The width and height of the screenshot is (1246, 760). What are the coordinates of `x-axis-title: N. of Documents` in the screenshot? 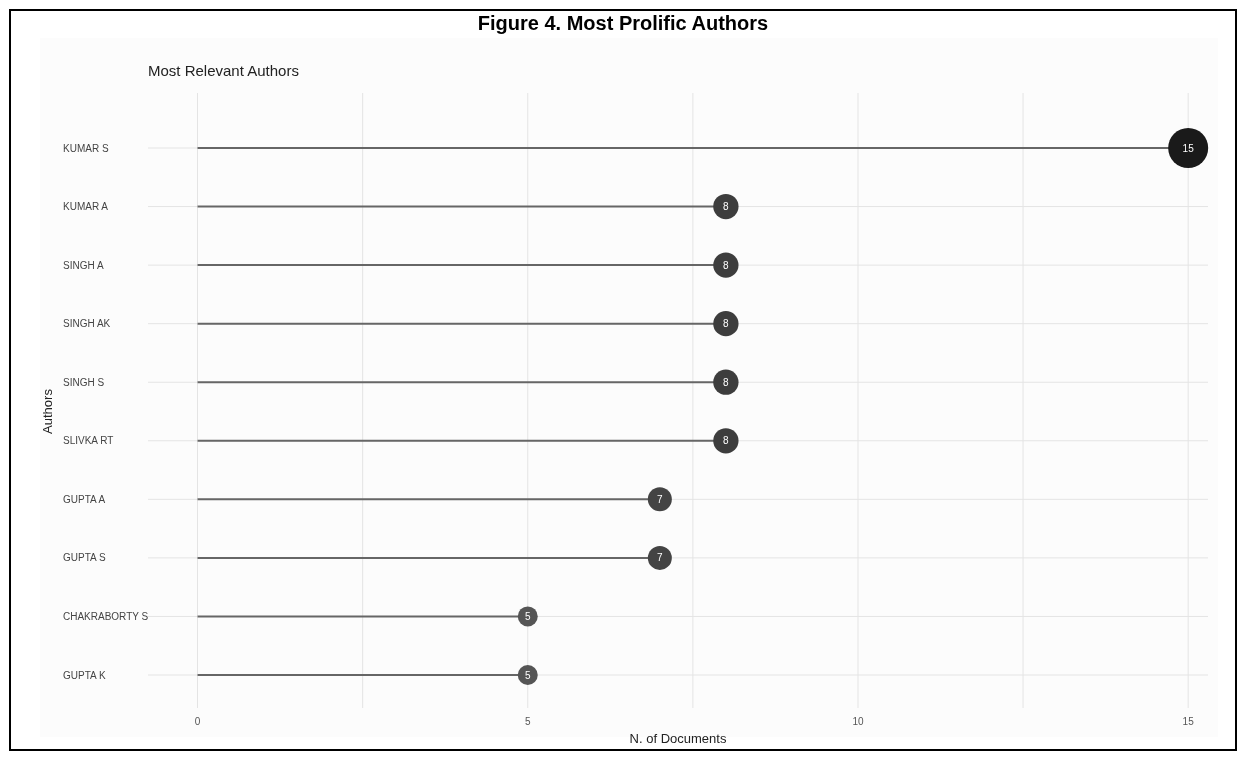 It's located at (678, 738).